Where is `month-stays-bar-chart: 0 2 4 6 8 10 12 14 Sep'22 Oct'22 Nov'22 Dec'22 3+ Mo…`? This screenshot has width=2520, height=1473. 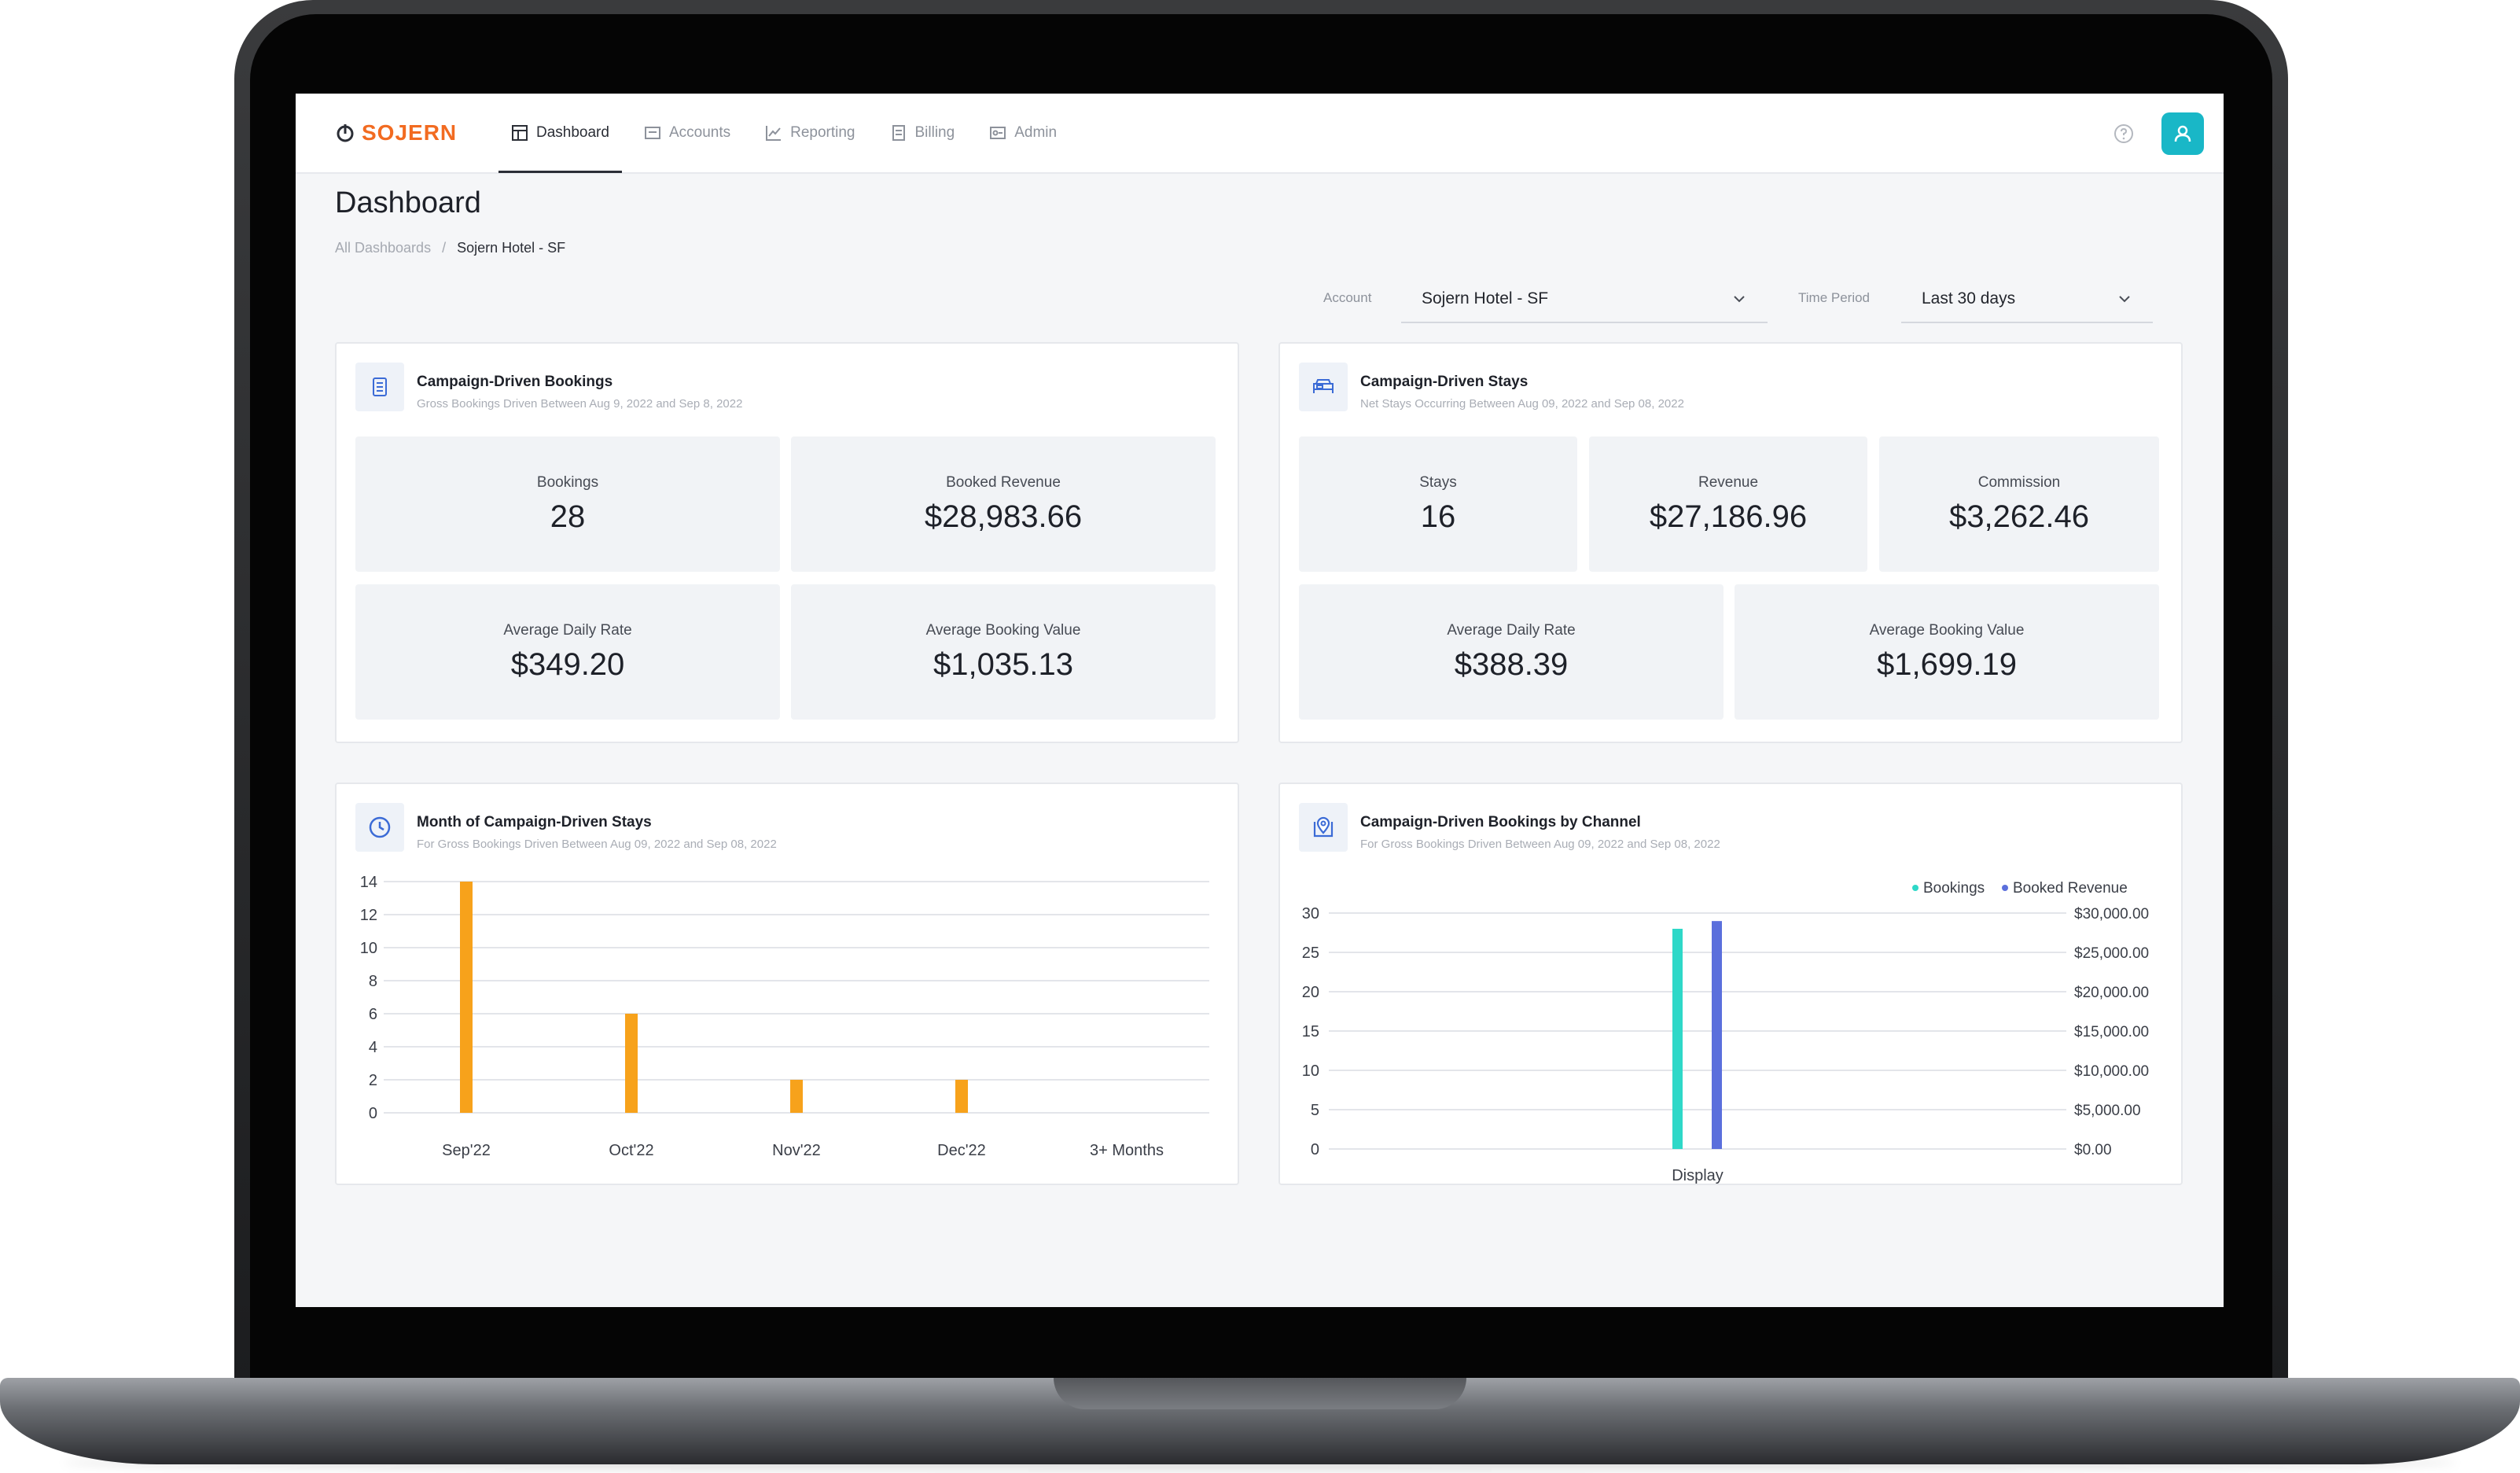 month-stays-bar-chart: 0 2 4 6 8 10 12 14 Sep'22 Oct'22 Nov'22 Dec'22 3+ Mo… is located at coordinates (784, 1016).